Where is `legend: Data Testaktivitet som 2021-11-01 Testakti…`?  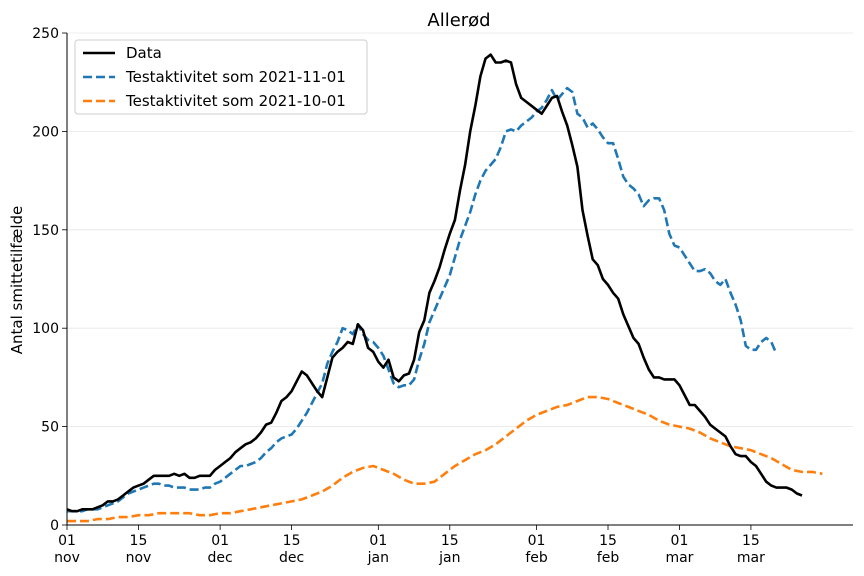 legend: Data Testaktivitet som 2021-11-01 Testakti… is located at coordinates (221, 77).